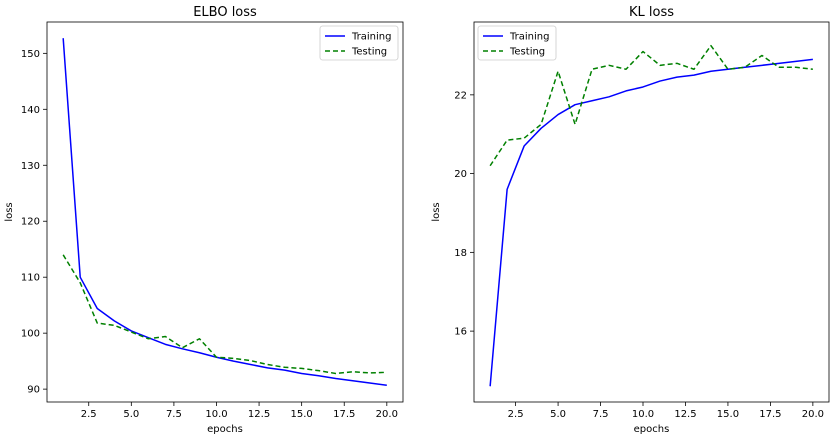  I want to click on y-tick-label: 130, so click(30, 166).